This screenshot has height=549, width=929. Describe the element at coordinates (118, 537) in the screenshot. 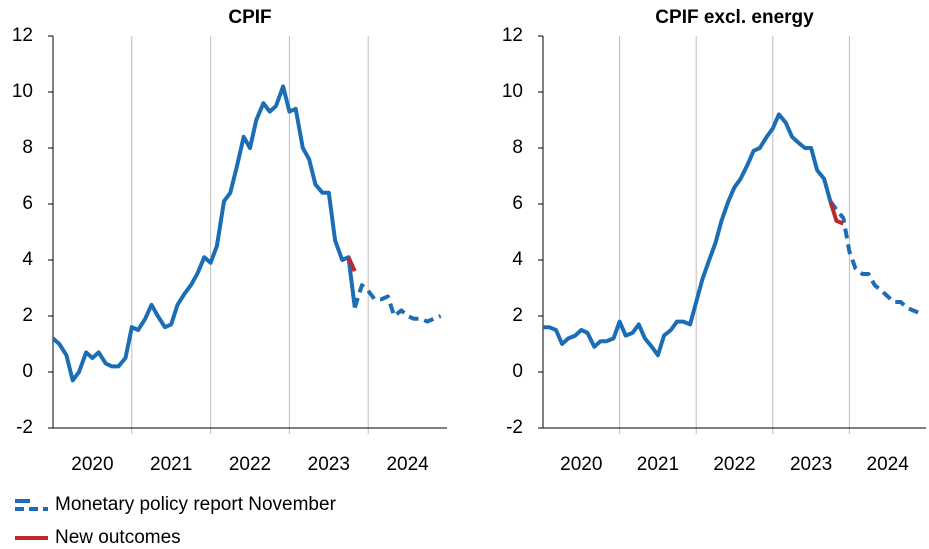

I see `legend-label: New outcomes` at that location.